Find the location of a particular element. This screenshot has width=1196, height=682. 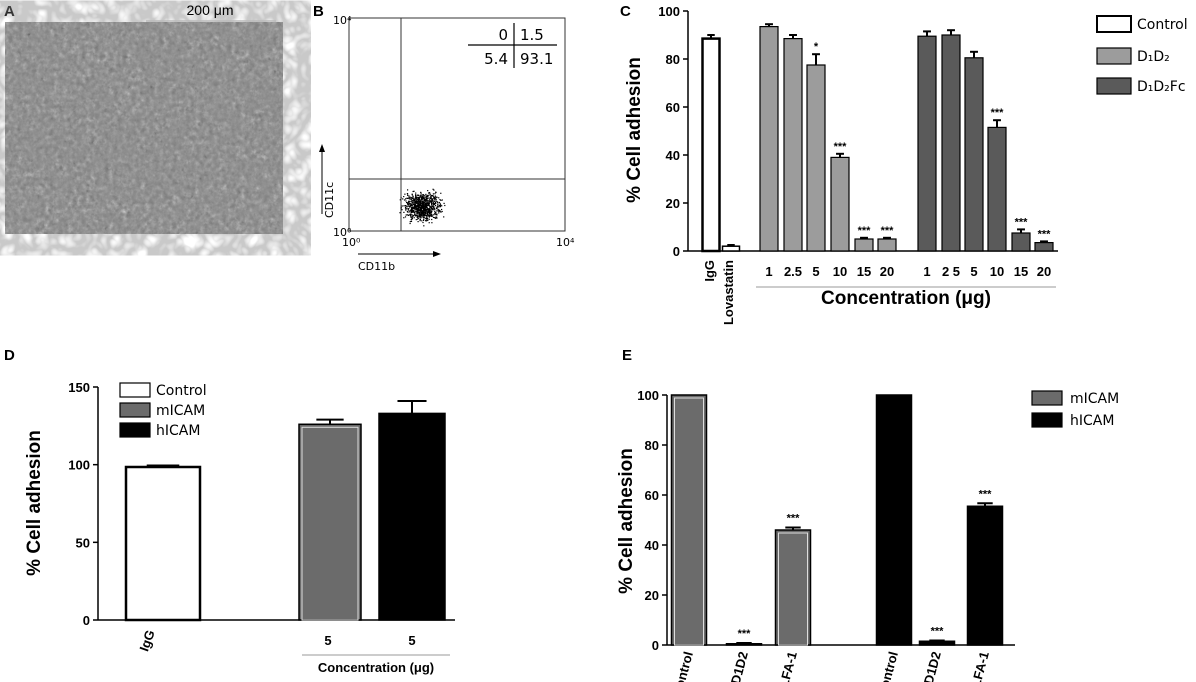

panel-e-label: E is located at coordinates (627, 355).